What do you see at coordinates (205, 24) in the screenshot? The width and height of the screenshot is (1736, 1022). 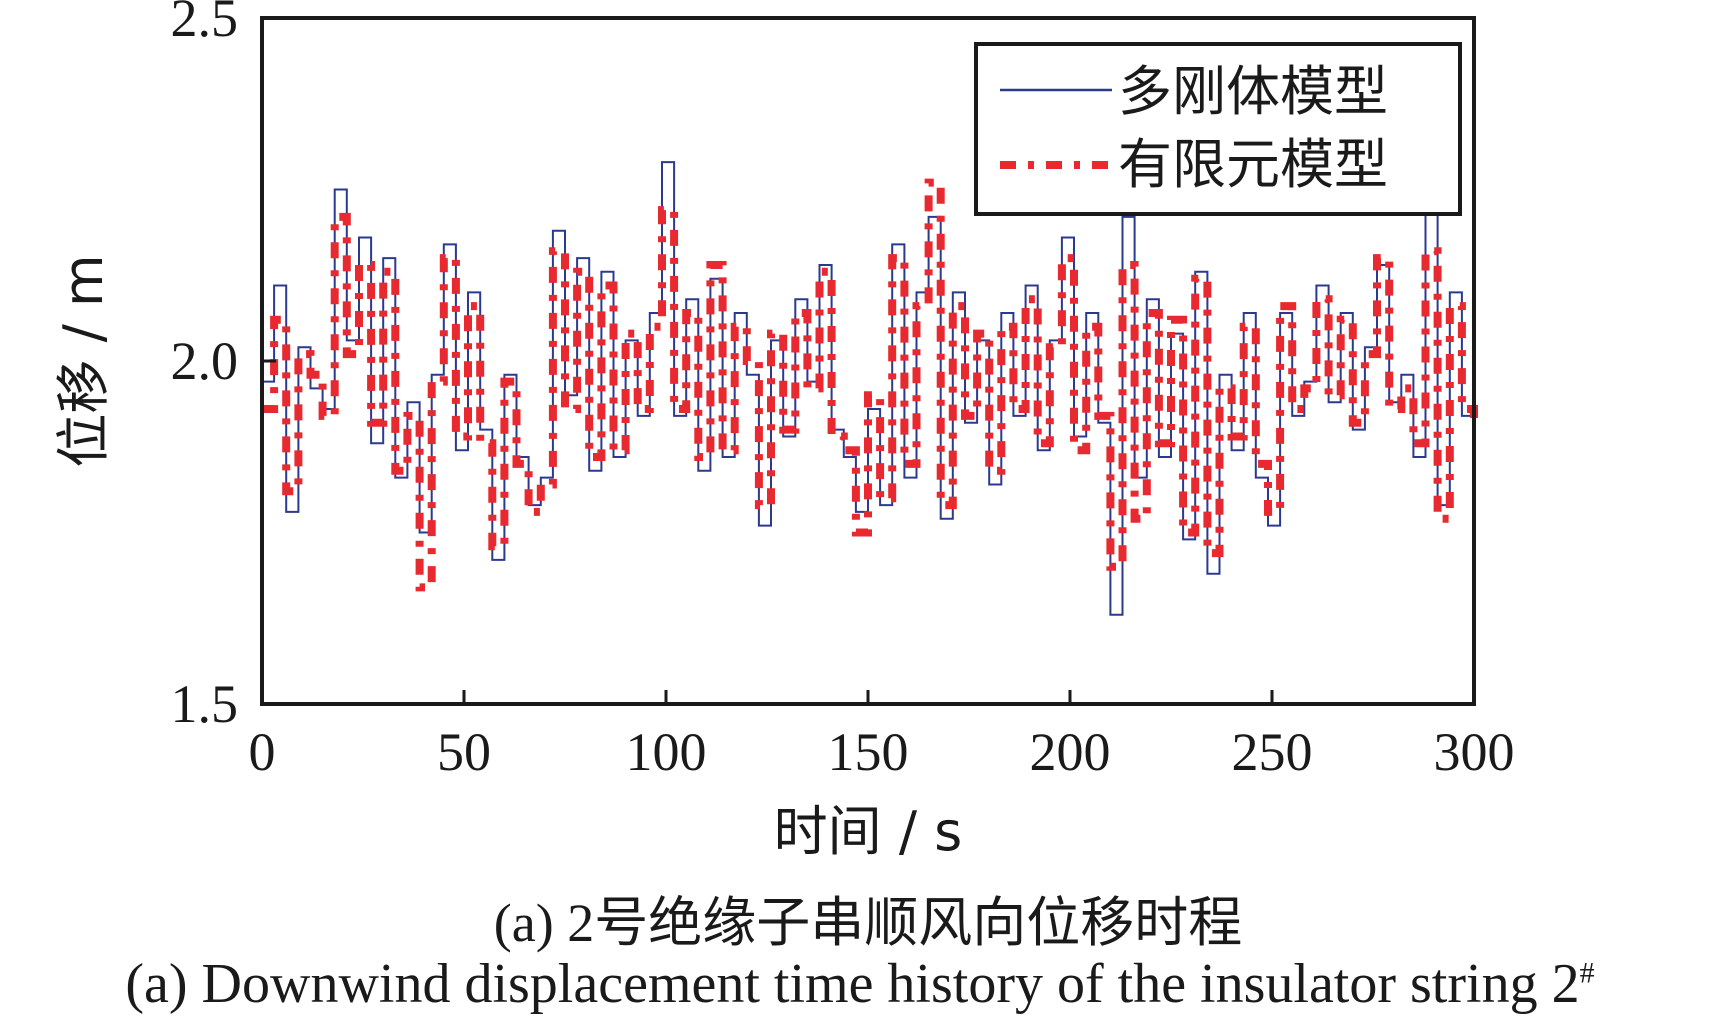 I see `y-tick-label: 2.5` at bounding box center [205, 24].